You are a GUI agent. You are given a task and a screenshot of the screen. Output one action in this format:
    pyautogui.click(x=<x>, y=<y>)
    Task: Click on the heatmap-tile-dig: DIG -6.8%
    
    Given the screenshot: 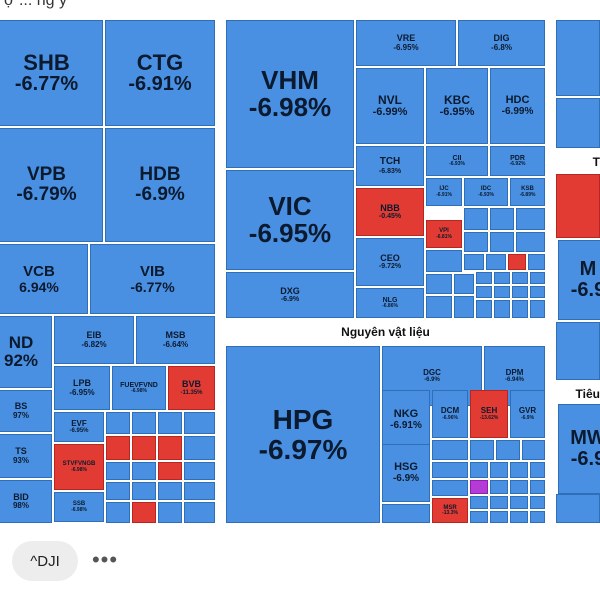 What is the action you would take?
    pyautogui.click(x=501, y=43)
    